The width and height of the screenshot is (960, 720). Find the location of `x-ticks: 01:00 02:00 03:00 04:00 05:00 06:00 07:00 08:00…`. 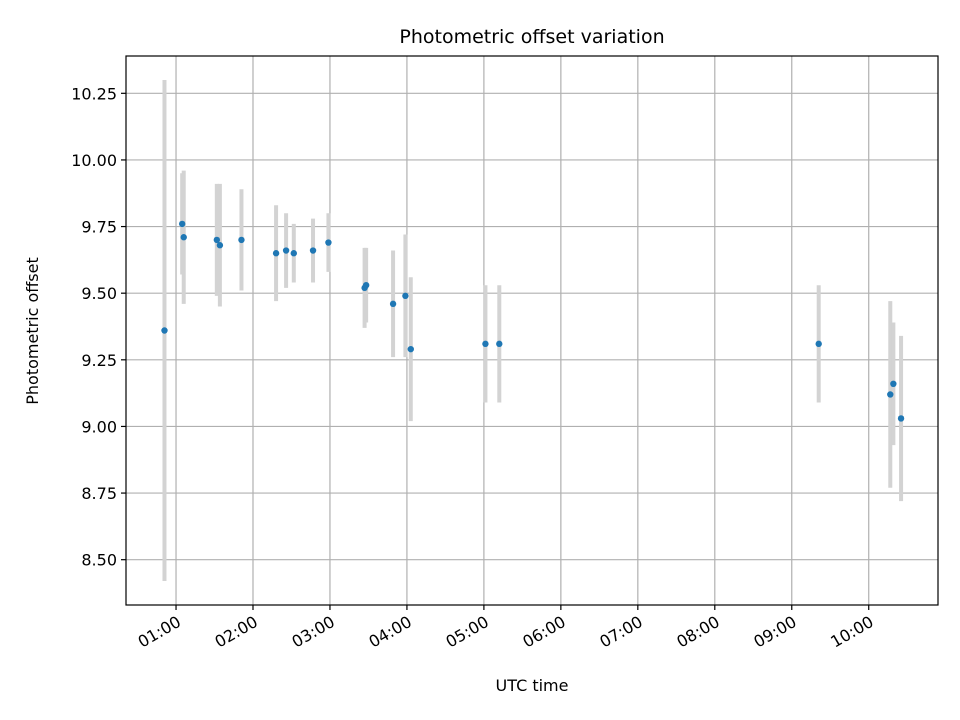

x-ticks: 01:00 02:00 03:00 04:00 05:00 06:00 07:00 08:00… is located at coordinates (506, 628).